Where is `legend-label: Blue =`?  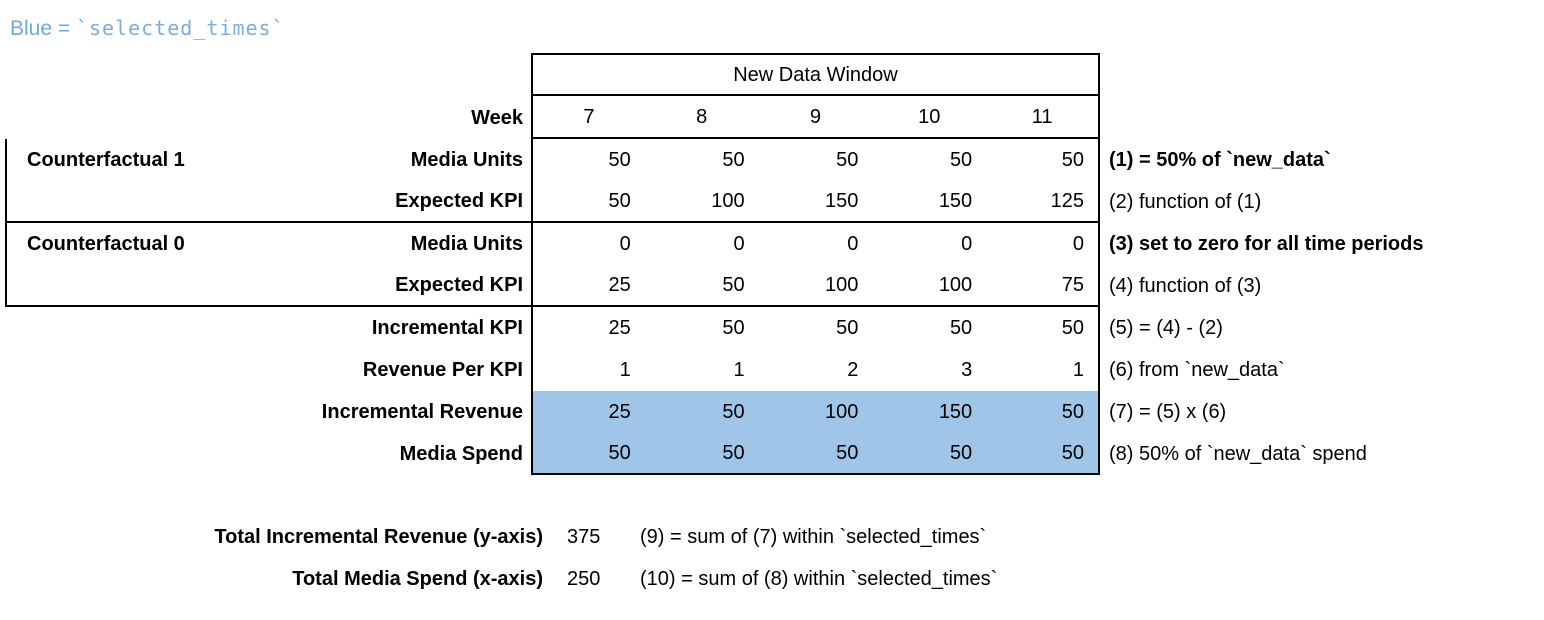 legend-label: Blue = is located at coordinates (43, 28).